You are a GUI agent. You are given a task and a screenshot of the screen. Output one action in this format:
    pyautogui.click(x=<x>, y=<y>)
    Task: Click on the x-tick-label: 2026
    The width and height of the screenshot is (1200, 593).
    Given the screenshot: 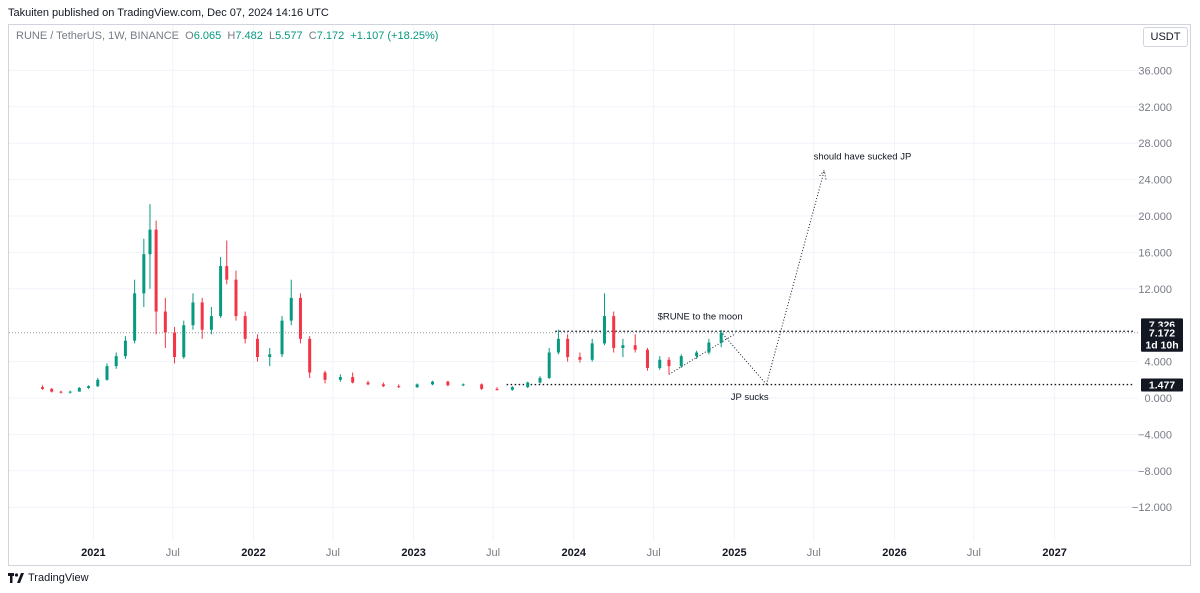 What is the action you would take?
    pyautogui.click(x=894, y=553)
    